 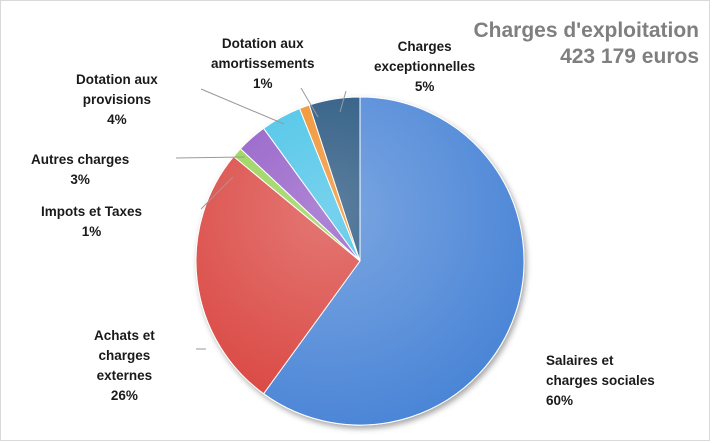 I want to click on slice-label-line: externes, so click(x=124, y=375).